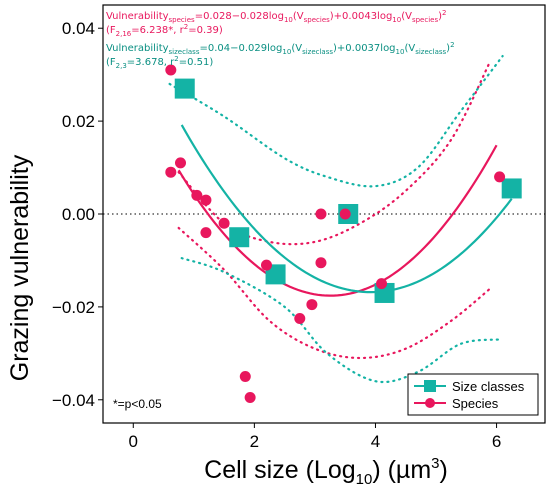 This screenshot has height=493, width=550. I want to click on y-tick-label: 0.00, so click(78, 214).